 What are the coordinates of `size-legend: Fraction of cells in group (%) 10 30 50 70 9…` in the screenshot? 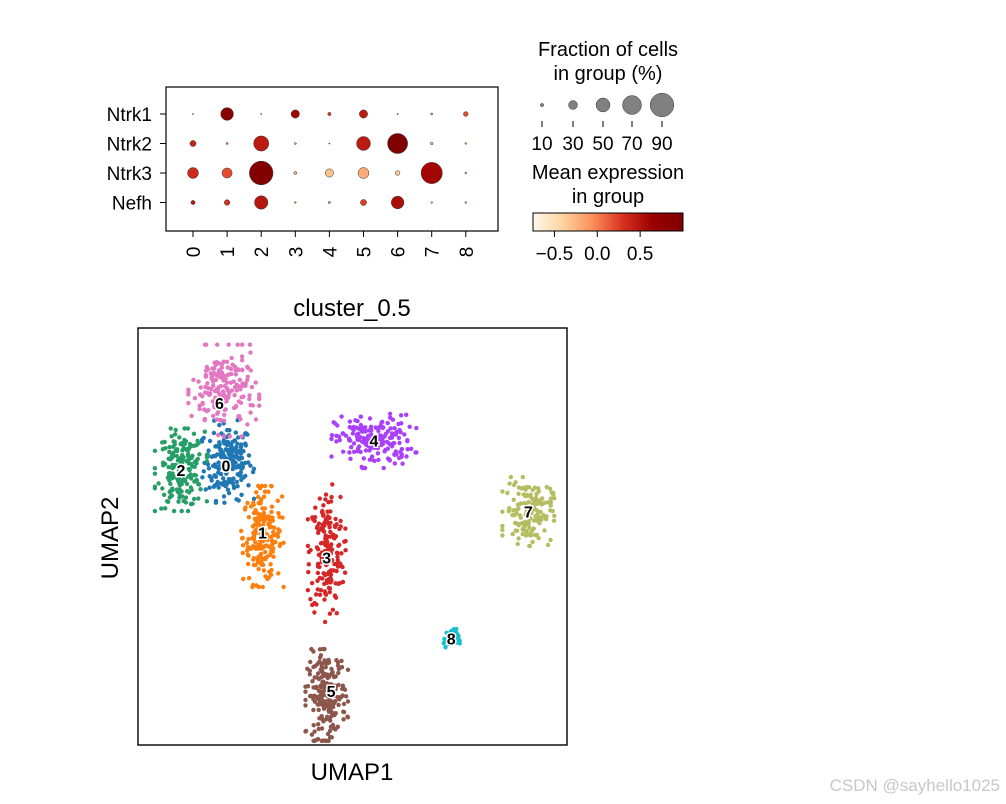 It's located at (604, 97).